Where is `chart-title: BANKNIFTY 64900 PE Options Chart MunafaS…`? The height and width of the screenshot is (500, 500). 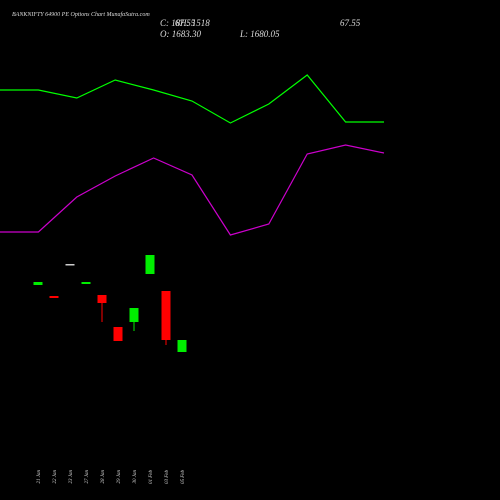
chart-title: BANKNIFTY 64900 PE Options Chart MunafaS… is located at coordinates (81, 14).